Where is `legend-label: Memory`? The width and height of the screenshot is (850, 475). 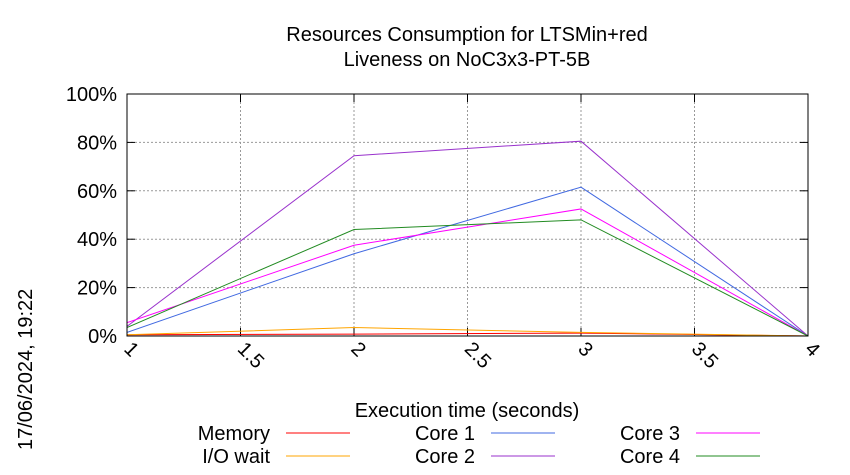
legend-label: Memory is located at coordinates (234, 434).